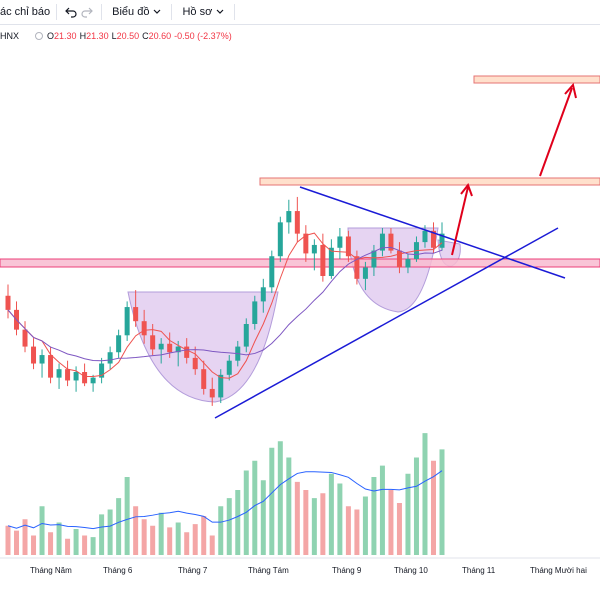 The image size is (600, 600). Describe the element at coordinates (97, 36) in the screenshot. I see `high-value: 21.30` at that location.